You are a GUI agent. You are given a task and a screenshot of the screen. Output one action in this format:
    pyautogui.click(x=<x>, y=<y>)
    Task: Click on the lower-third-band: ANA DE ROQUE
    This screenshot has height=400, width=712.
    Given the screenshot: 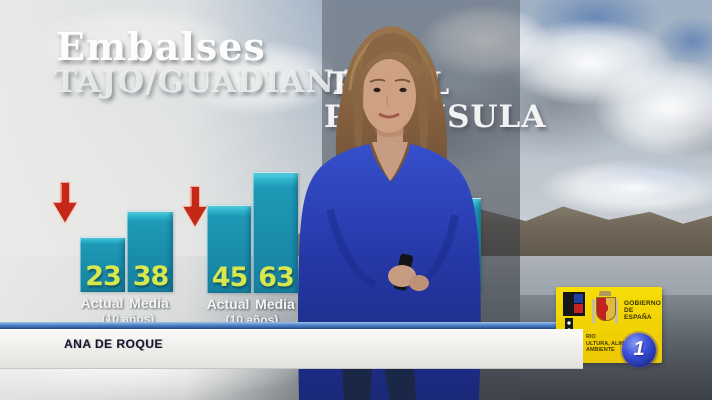 What is the action you would take?
    pyautogui.click(x=291, y=349)
    